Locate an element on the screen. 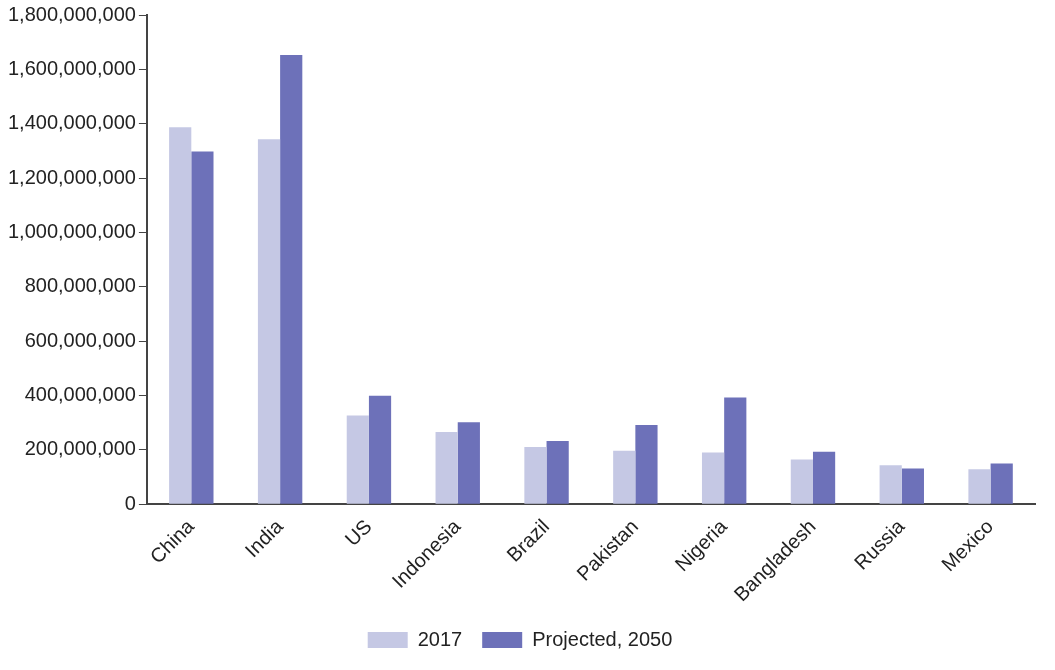  y-tick-label: 1,200,000,000 is located at coordinates (71, 176).